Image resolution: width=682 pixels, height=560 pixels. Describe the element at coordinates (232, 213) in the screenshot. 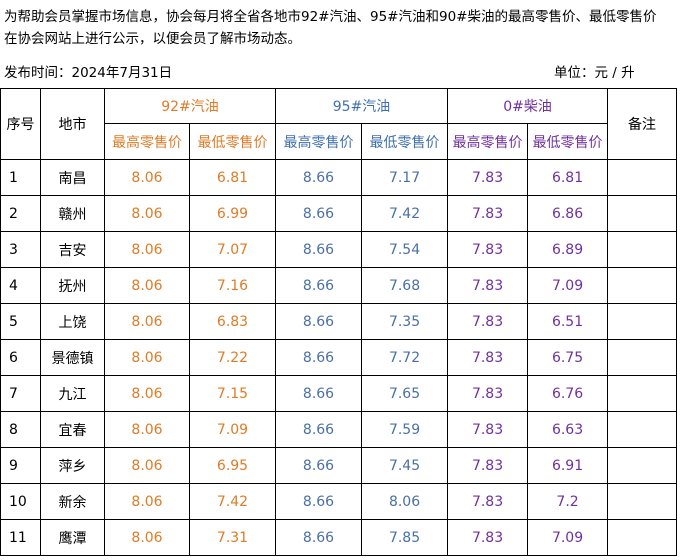

I see `cell-gas92-min: 6.99` at that location.